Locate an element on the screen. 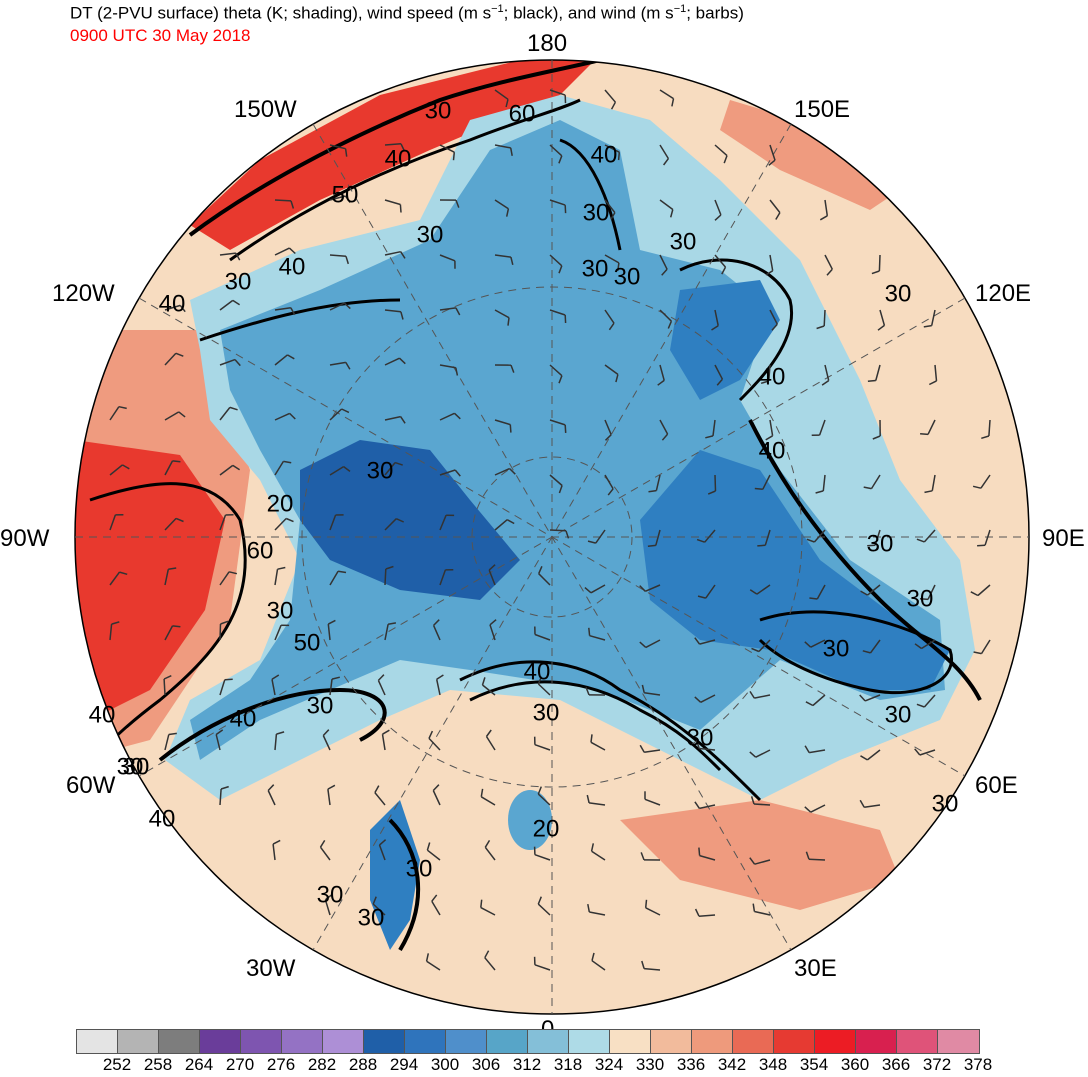 The image size is (1088, 1077). contour-label: 20 is located at coordinates (546, 828).